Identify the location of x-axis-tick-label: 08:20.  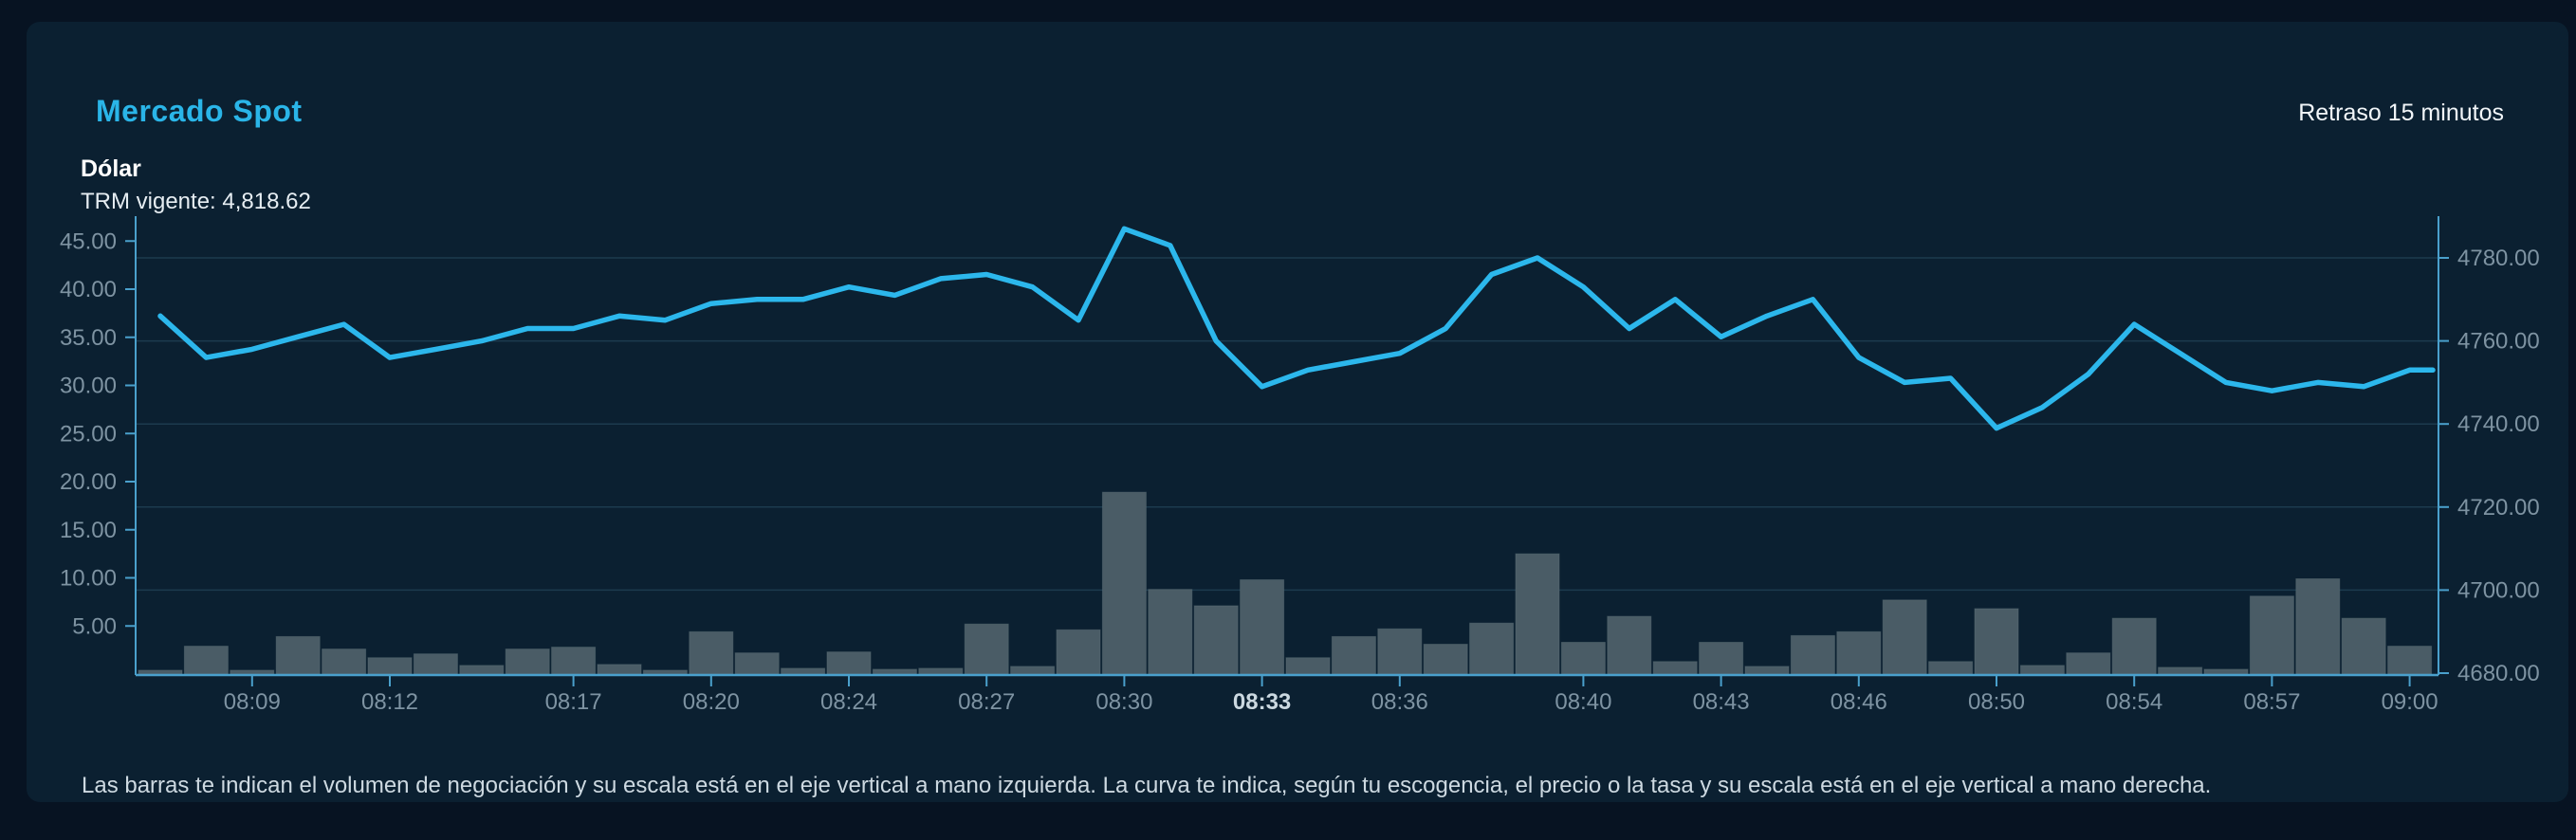
(711, 702).